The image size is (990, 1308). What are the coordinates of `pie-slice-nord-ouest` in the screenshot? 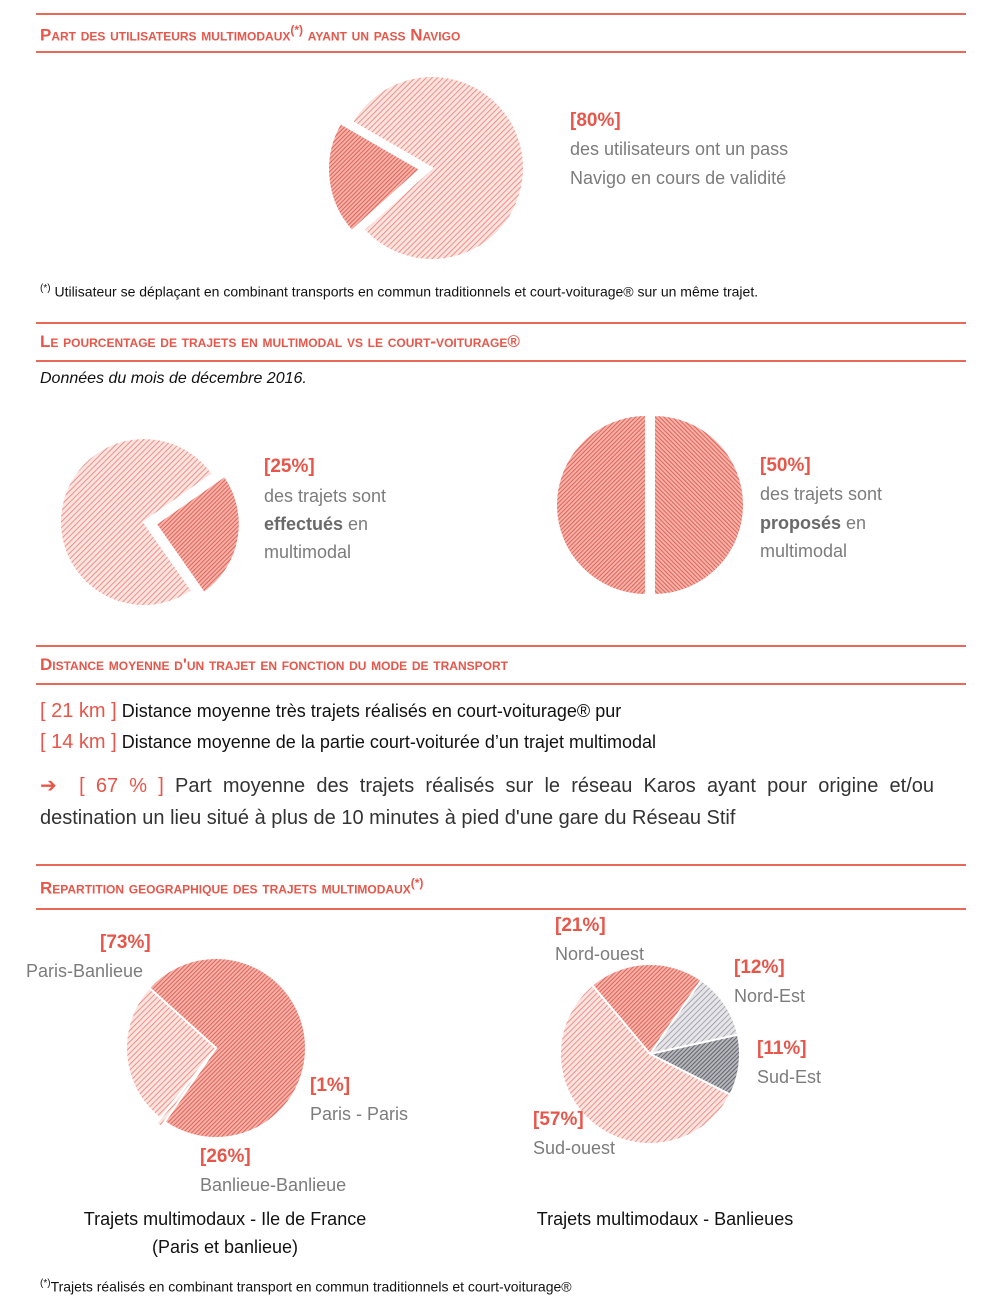 It's located at (646, 1009).